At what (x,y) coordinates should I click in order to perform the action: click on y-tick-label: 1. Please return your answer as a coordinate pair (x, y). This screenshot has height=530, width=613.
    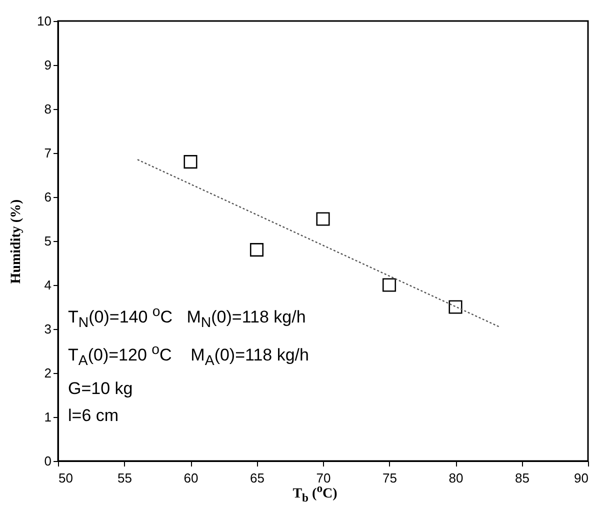
    Looking at the image, I should click on (48, 417).